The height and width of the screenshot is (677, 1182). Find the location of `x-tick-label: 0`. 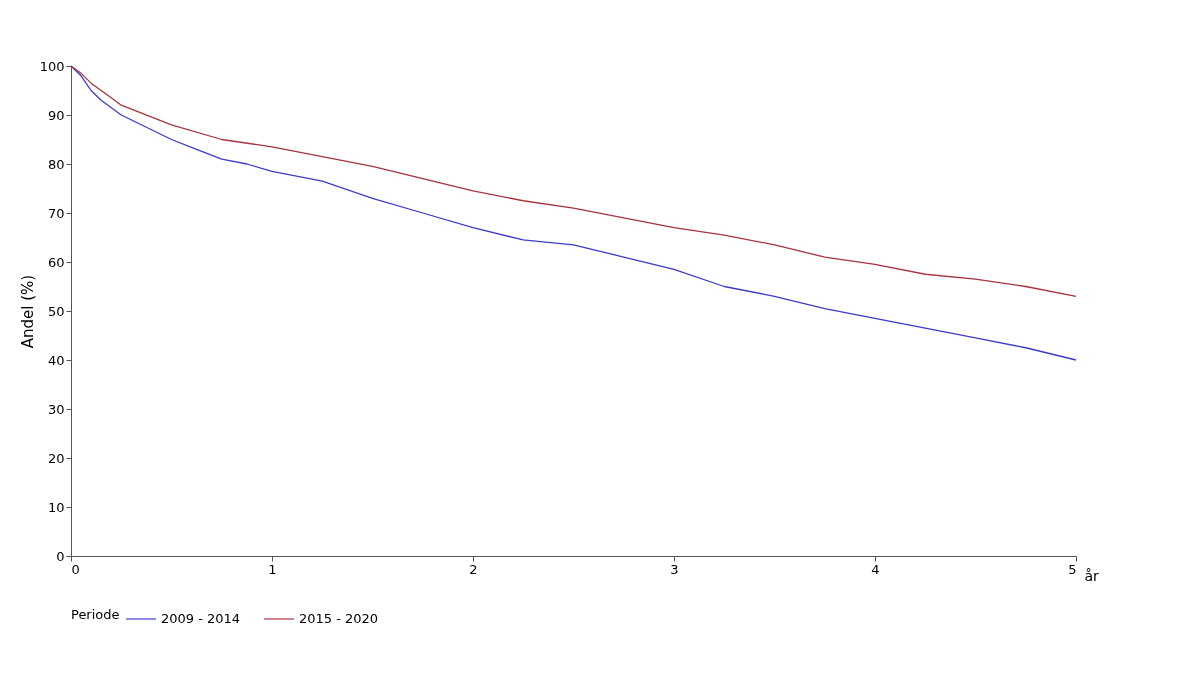

x-tick-label: 0 is located at coordinates (75, 569).